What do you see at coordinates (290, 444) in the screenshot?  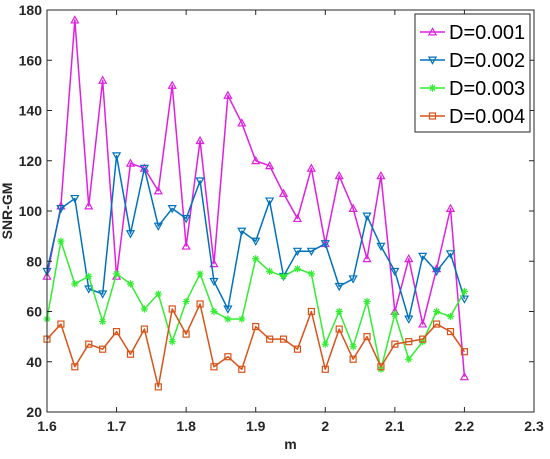 I see `x-axis-label: m` at bounding box center [290, 444].